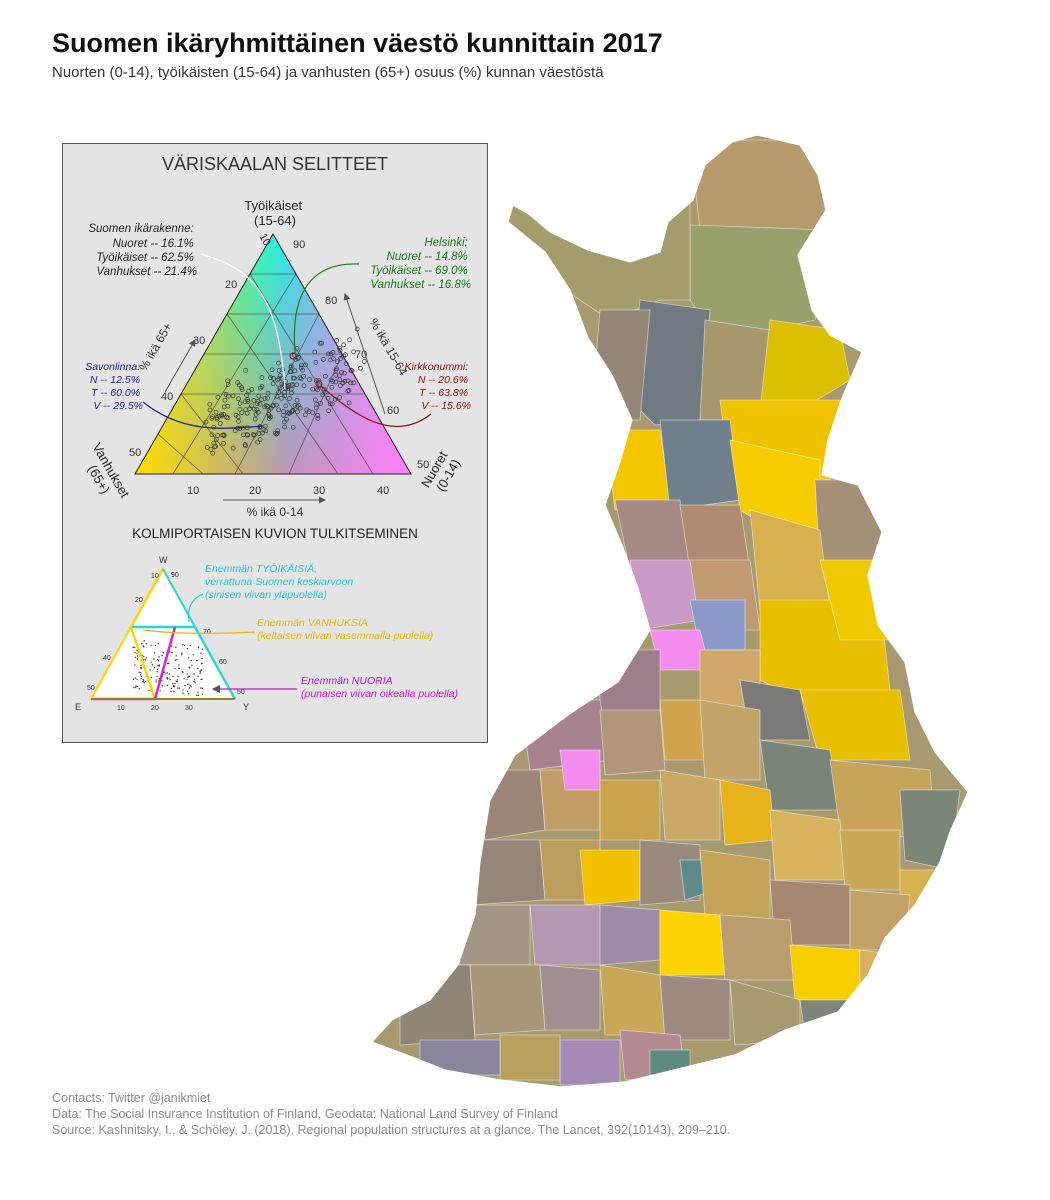 This screenshot has width=1050, height=1200. Describe the element at coordinates (319, 491) in the screenshot. I see `svg-text: 30` at that location.